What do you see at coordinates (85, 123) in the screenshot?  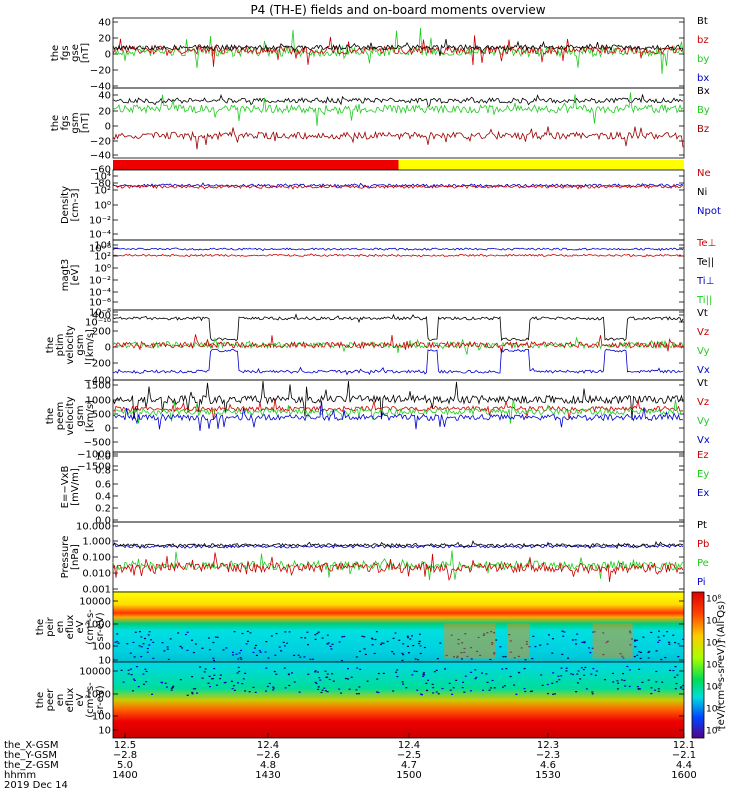 I see `y-label-line: [nT]` at bounding box center [85, 123].